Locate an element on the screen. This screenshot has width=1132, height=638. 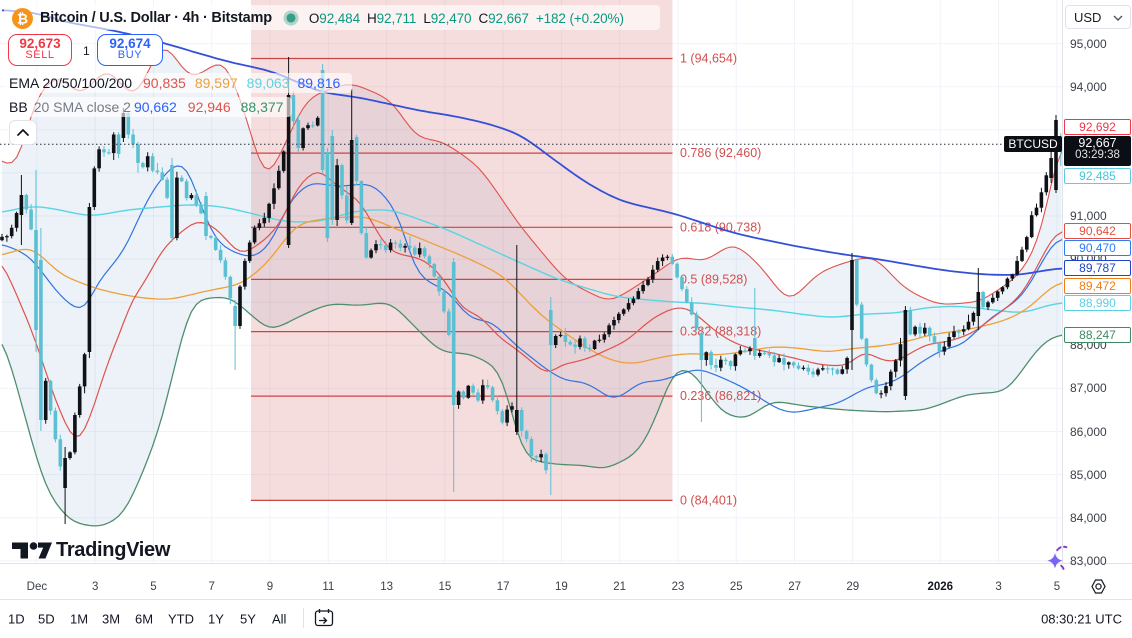
svg-text: 0.618 (90,738) is located at coordinates (720, 227).